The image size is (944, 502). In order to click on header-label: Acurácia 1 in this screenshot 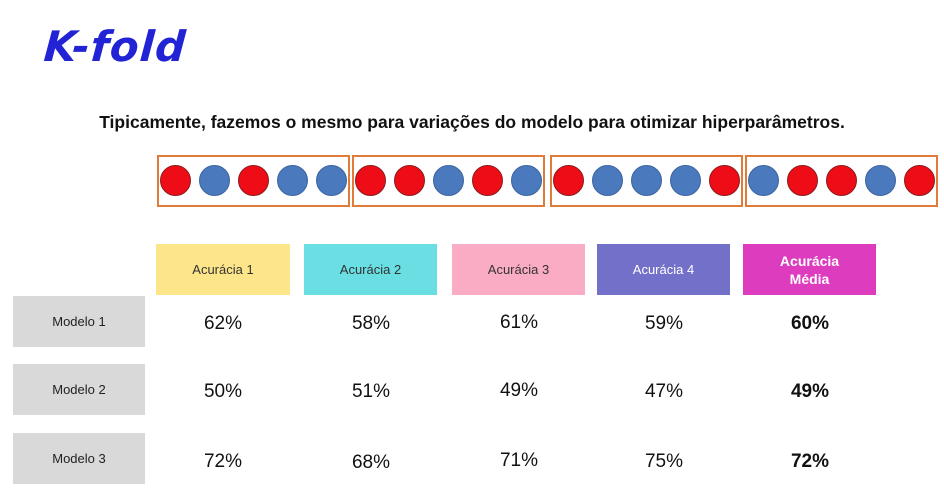, I will do `click(223, 269)`.